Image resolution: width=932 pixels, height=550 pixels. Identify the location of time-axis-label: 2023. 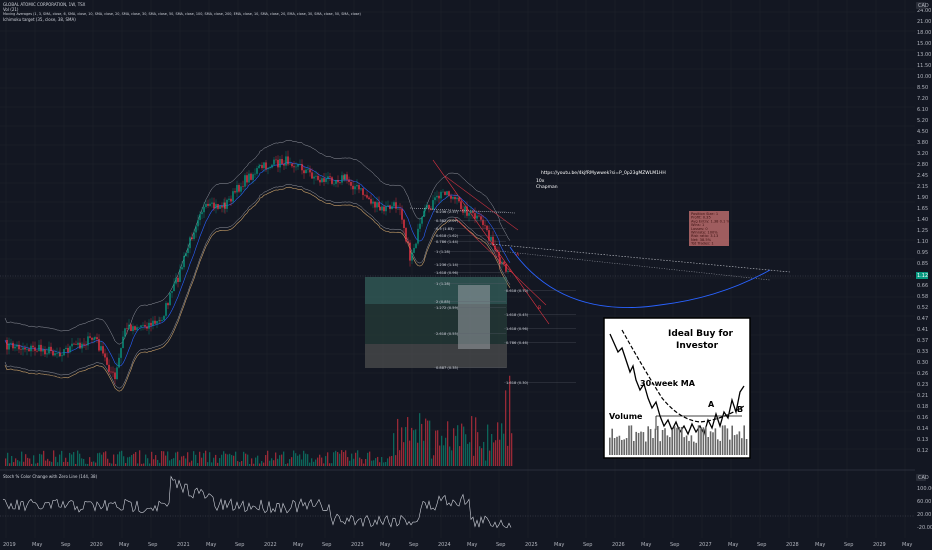
(357, 545).